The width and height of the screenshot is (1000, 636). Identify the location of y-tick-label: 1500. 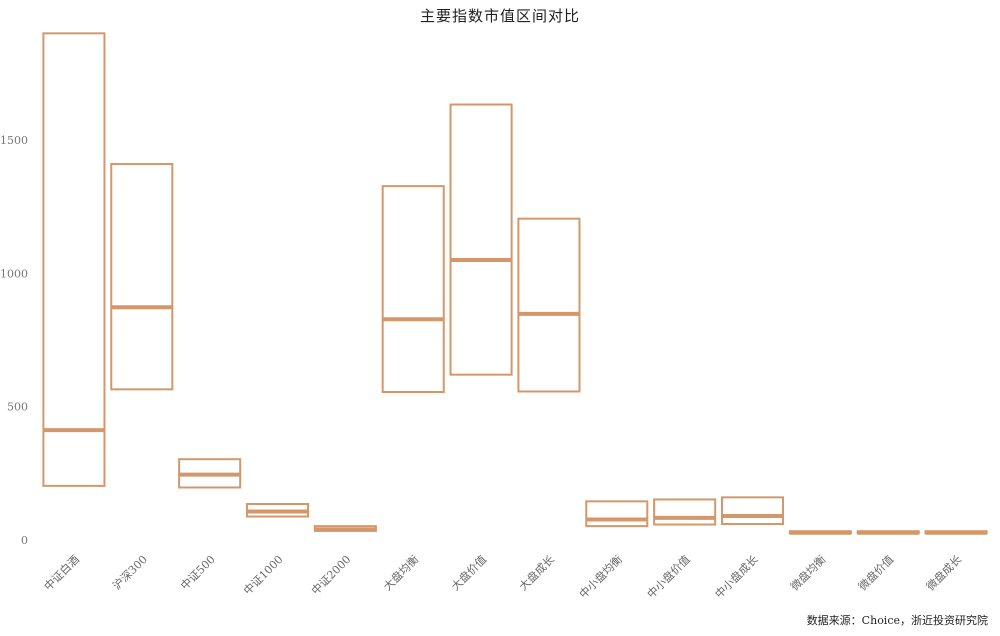
(14, 140).